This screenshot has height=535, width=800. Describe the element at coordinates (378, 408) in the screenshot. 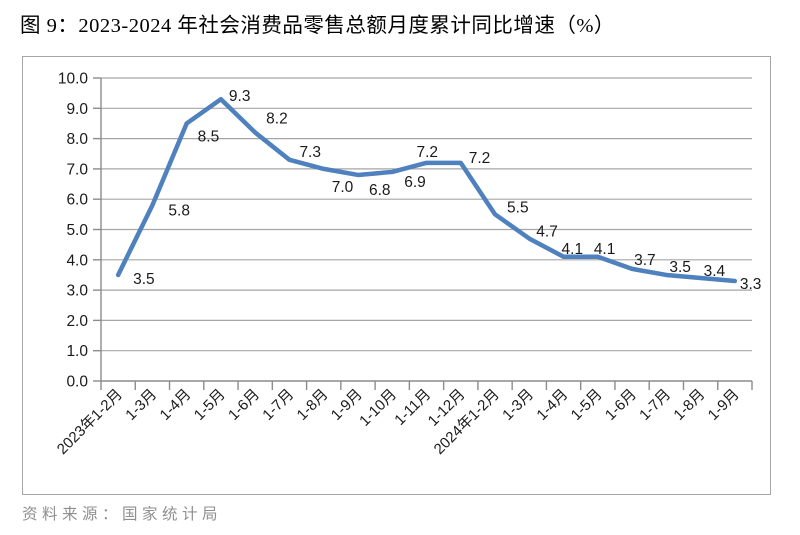

I see `x-category-label: 1-10月` at that location.